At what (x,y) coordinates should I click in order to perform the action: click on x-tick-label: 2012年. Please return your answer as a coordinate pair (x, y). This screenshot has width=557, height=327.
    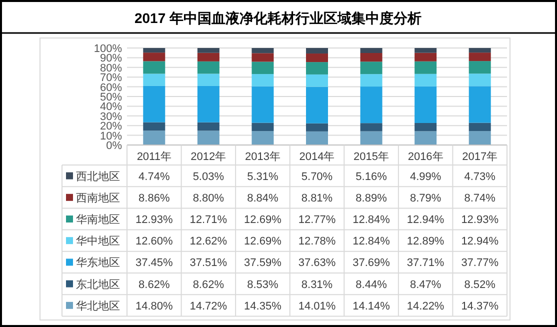
    Looking at the image, I should click on (208, 157).